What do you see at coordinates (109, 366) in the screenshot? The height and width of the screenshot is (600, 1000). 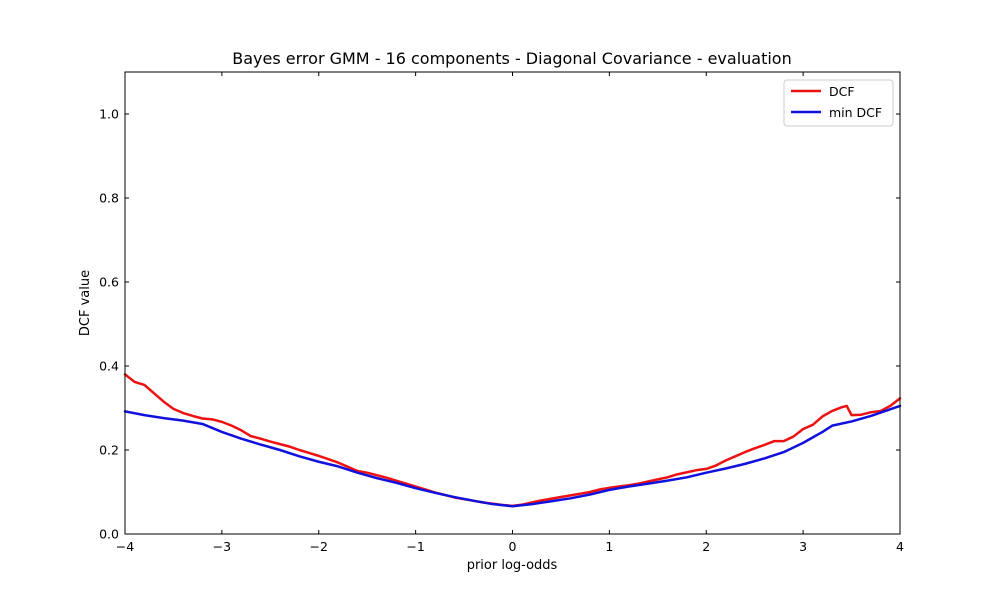 I see `y-tick-label: 0.4` at bounding box center [109, 366].